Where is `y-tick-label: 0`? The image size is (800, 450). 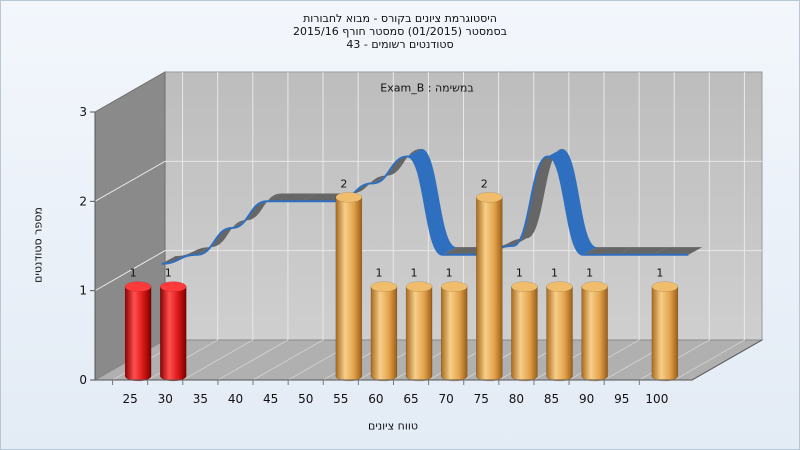 y-tick-label: 0 is located at coordinates (83, 380).